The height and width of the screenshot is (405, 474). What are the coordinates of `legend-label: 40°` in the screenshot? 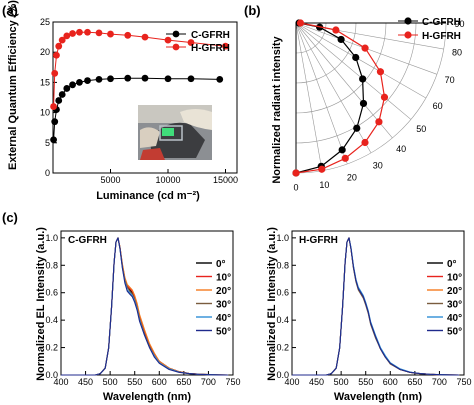 It's located at (454, 318).